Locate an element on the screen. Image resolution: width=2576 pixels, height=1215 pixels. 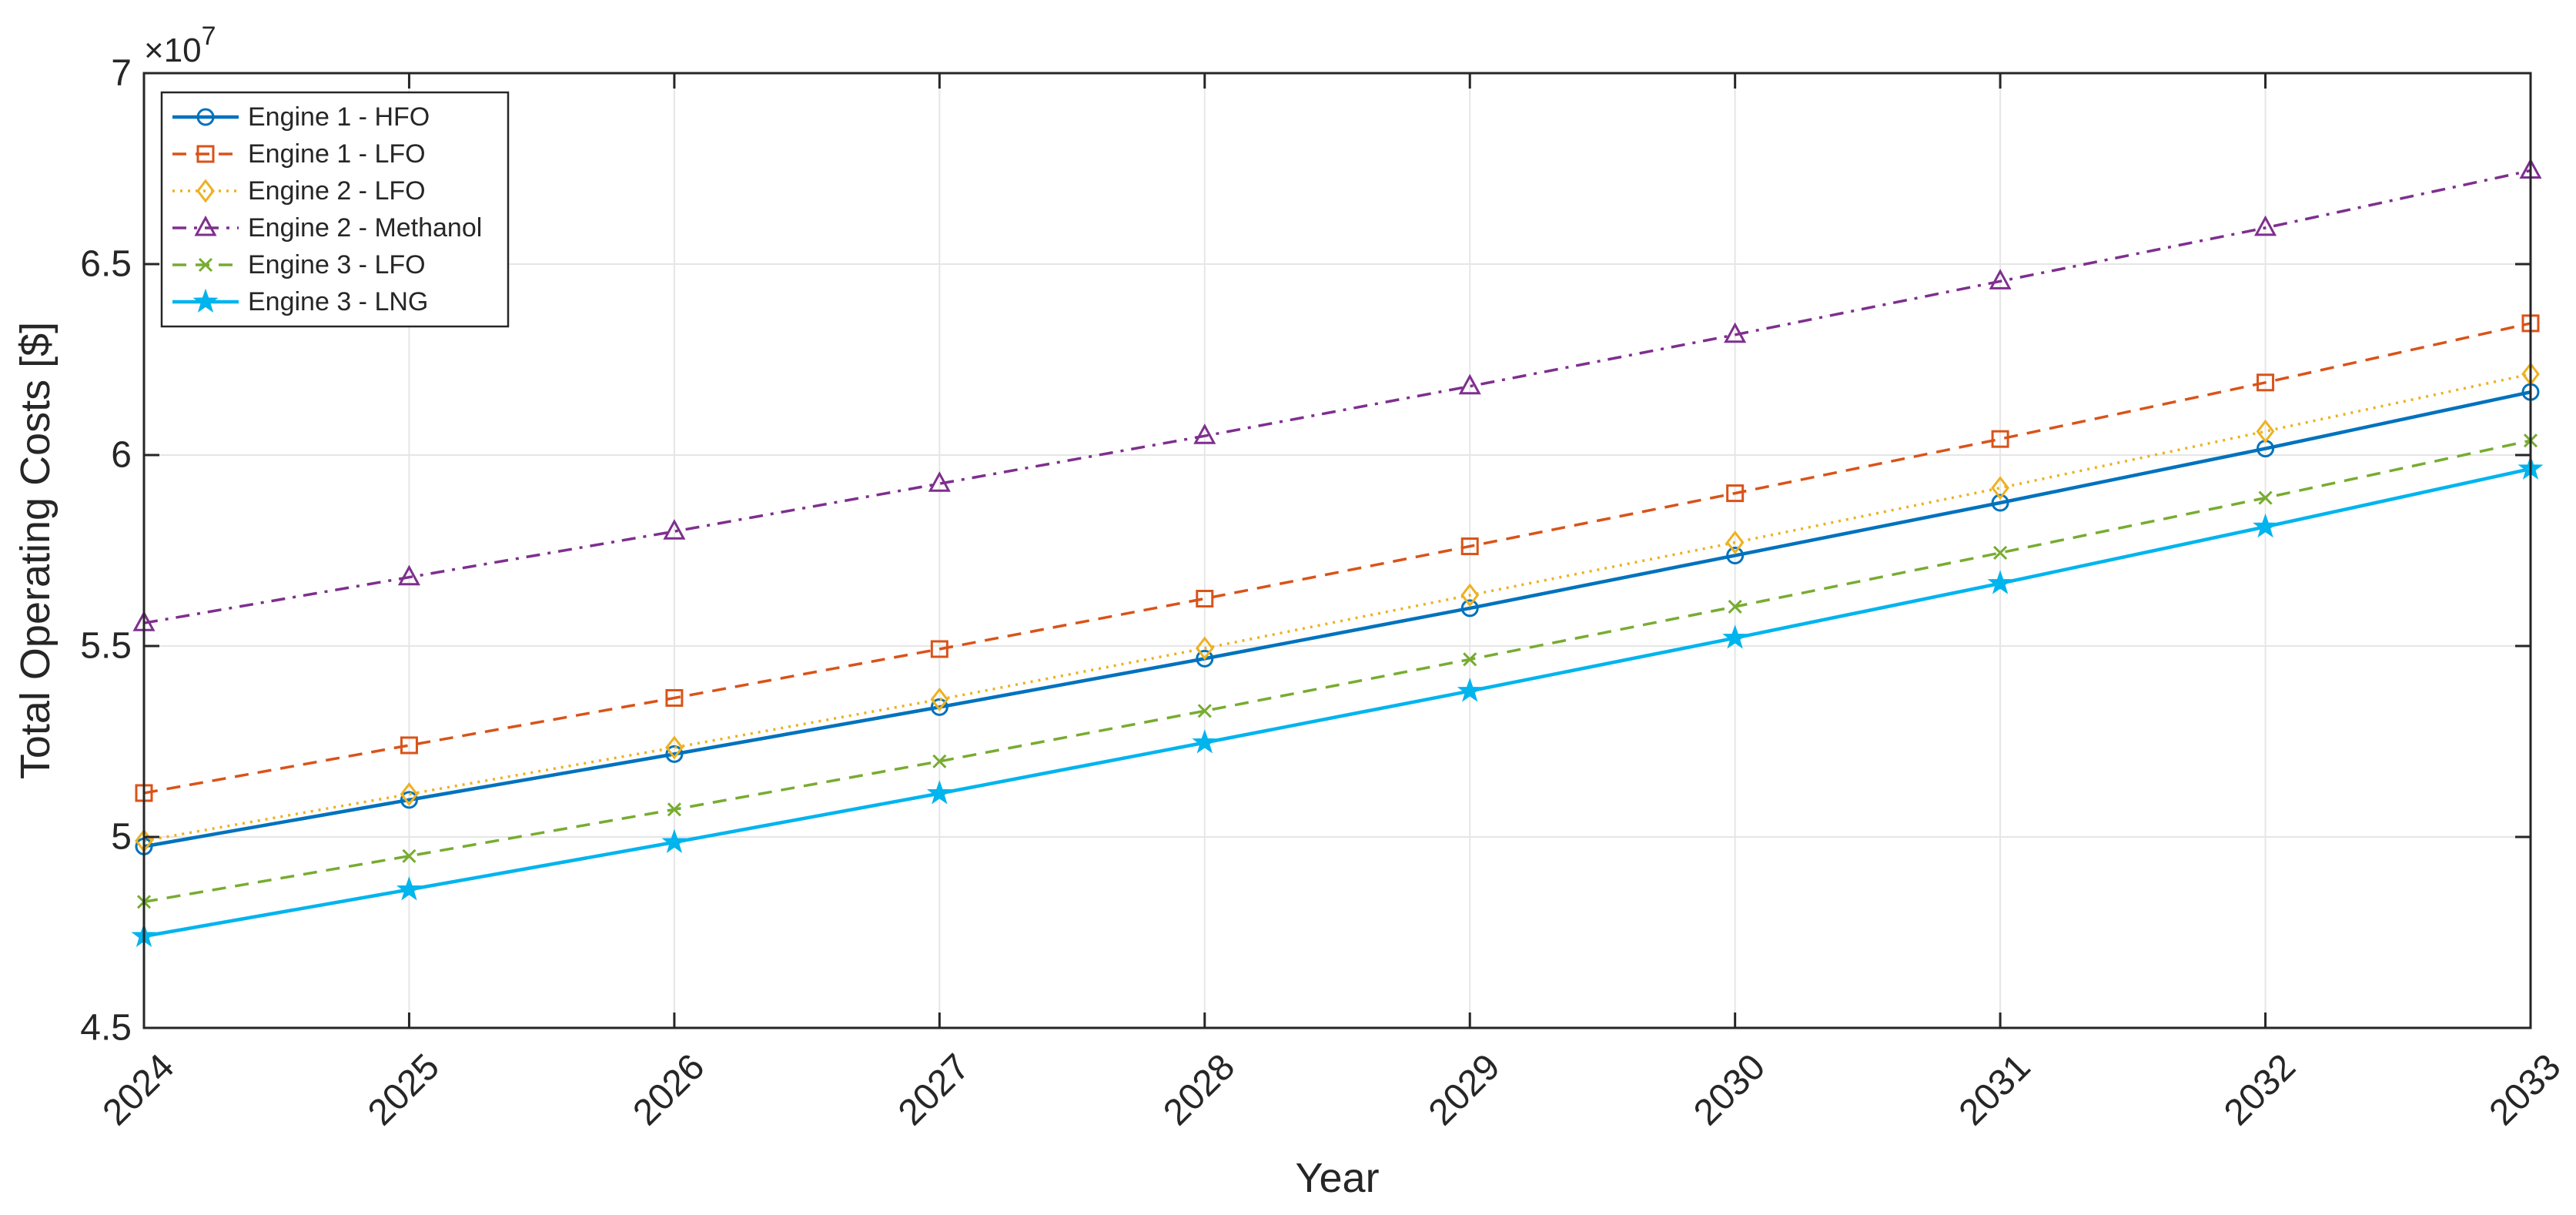
legend-entry: Engine 2 - Methanol is located at coordinates (327, 228).